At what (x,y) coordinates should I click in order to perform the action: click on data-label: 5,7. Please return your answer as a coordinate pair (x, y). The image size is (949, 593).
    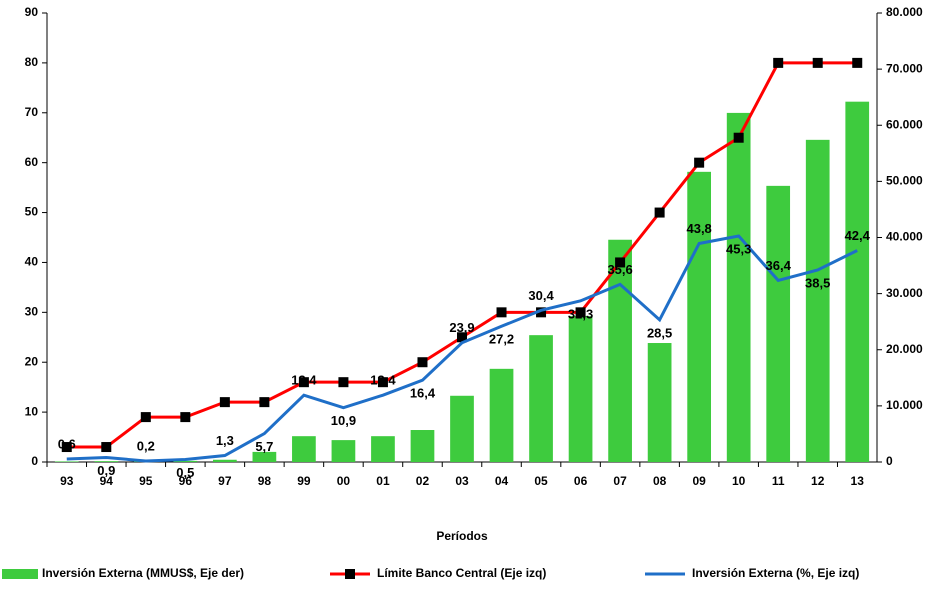
    Looking at the image, I should click on (264, 446).